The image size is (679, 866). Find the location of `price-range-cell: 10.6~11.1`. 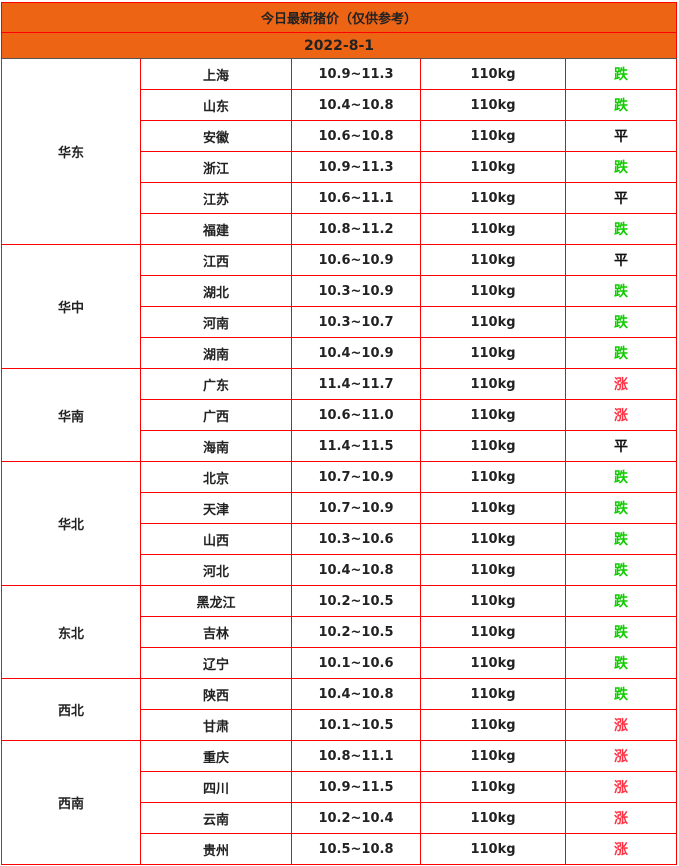

price-range-cell: 10.6~11.1 is located at coordinates (356, 198).